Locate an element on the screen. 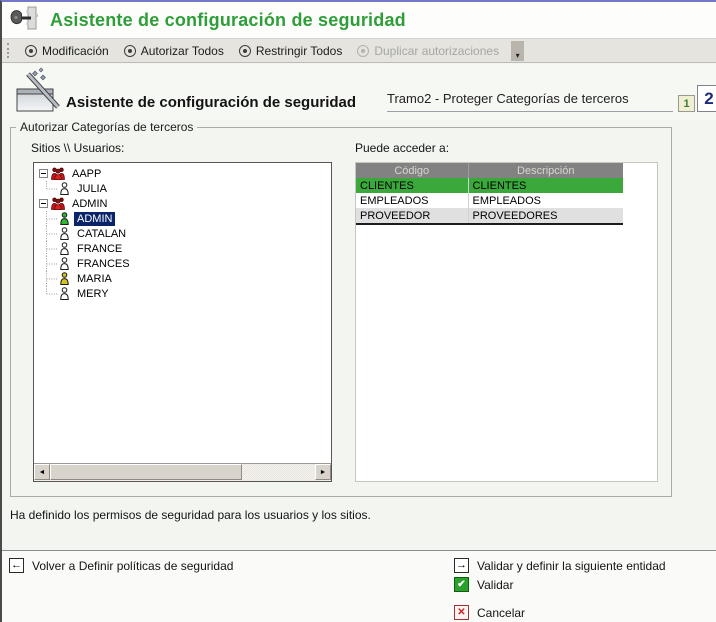 This screenshot has width=716, height=622. back-button-label: Volver a Definir políticas de seguridad is located at coordinates (133, 565).